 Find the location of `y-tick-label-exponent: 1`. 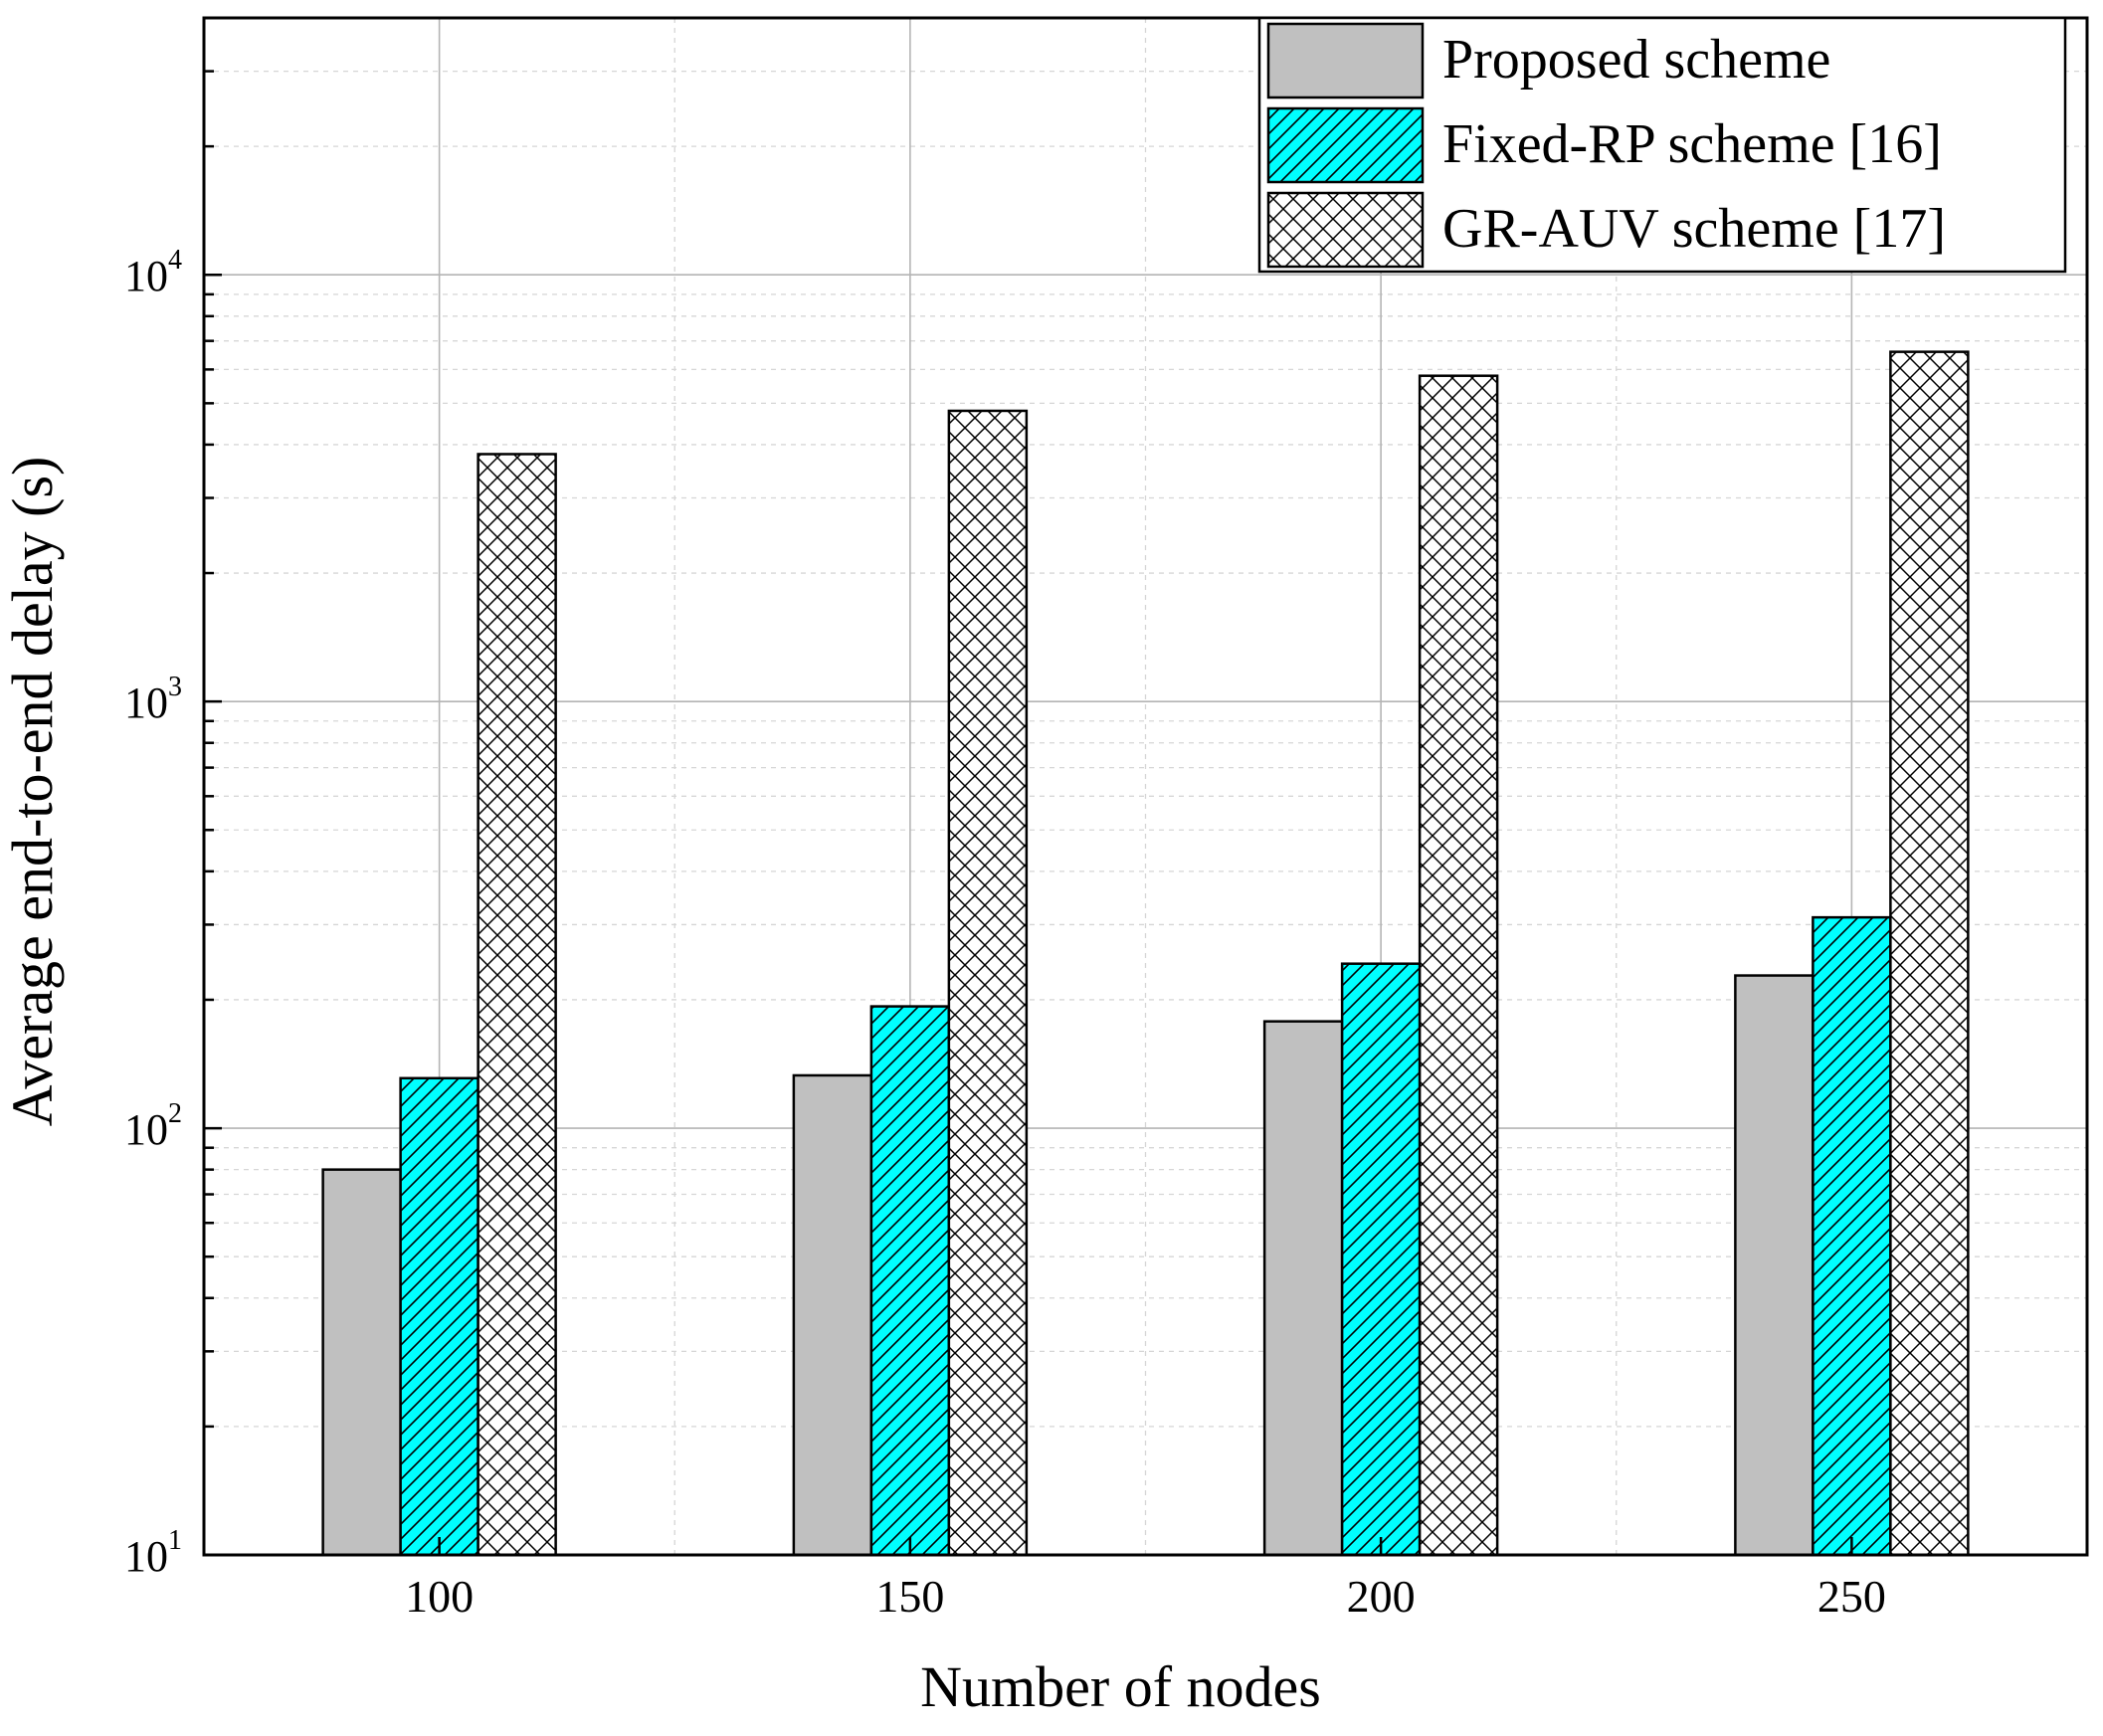

y-tick-label-exponent: 1 is located at coordinates (175, 1540).